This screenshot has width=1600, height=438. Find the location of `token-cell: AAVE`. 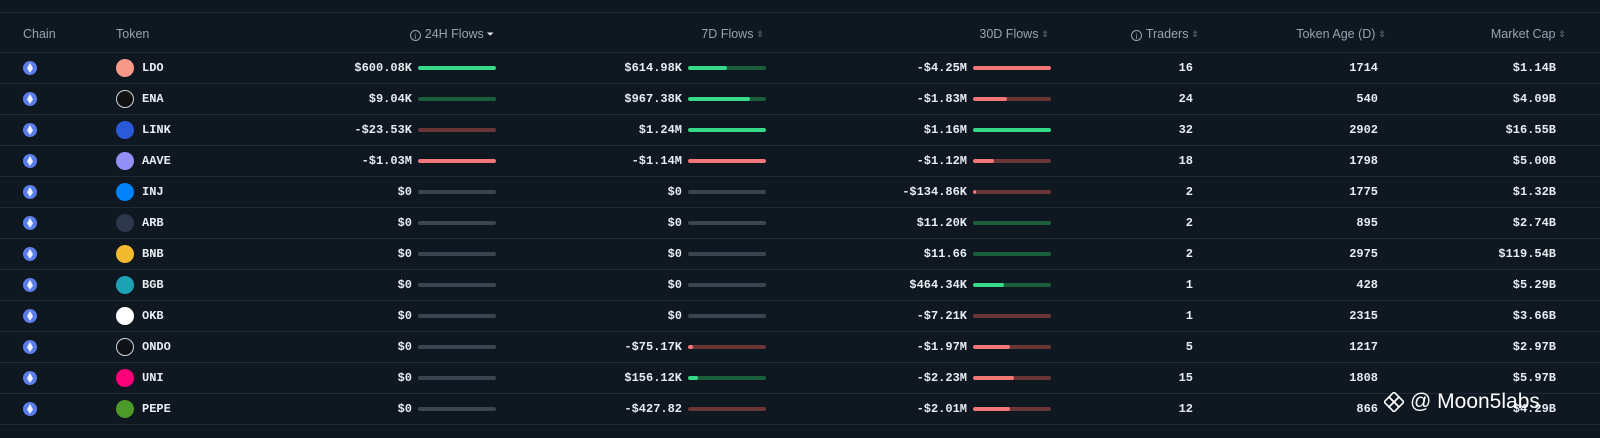

token-cell: AAVE is located at coordinates (150, 161).